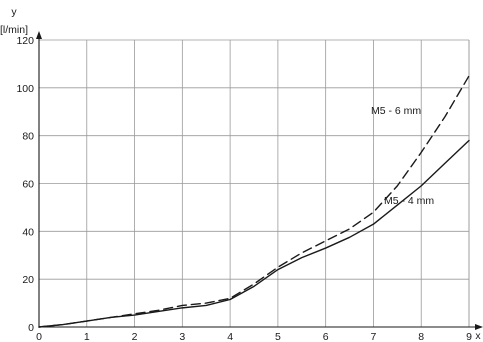 The height and width of the screenshot is (342, 483). What do you see at coordinates (182, 336) in the screenshot?
I see `x-tick-label: 3` at bounding box center [182, 336].